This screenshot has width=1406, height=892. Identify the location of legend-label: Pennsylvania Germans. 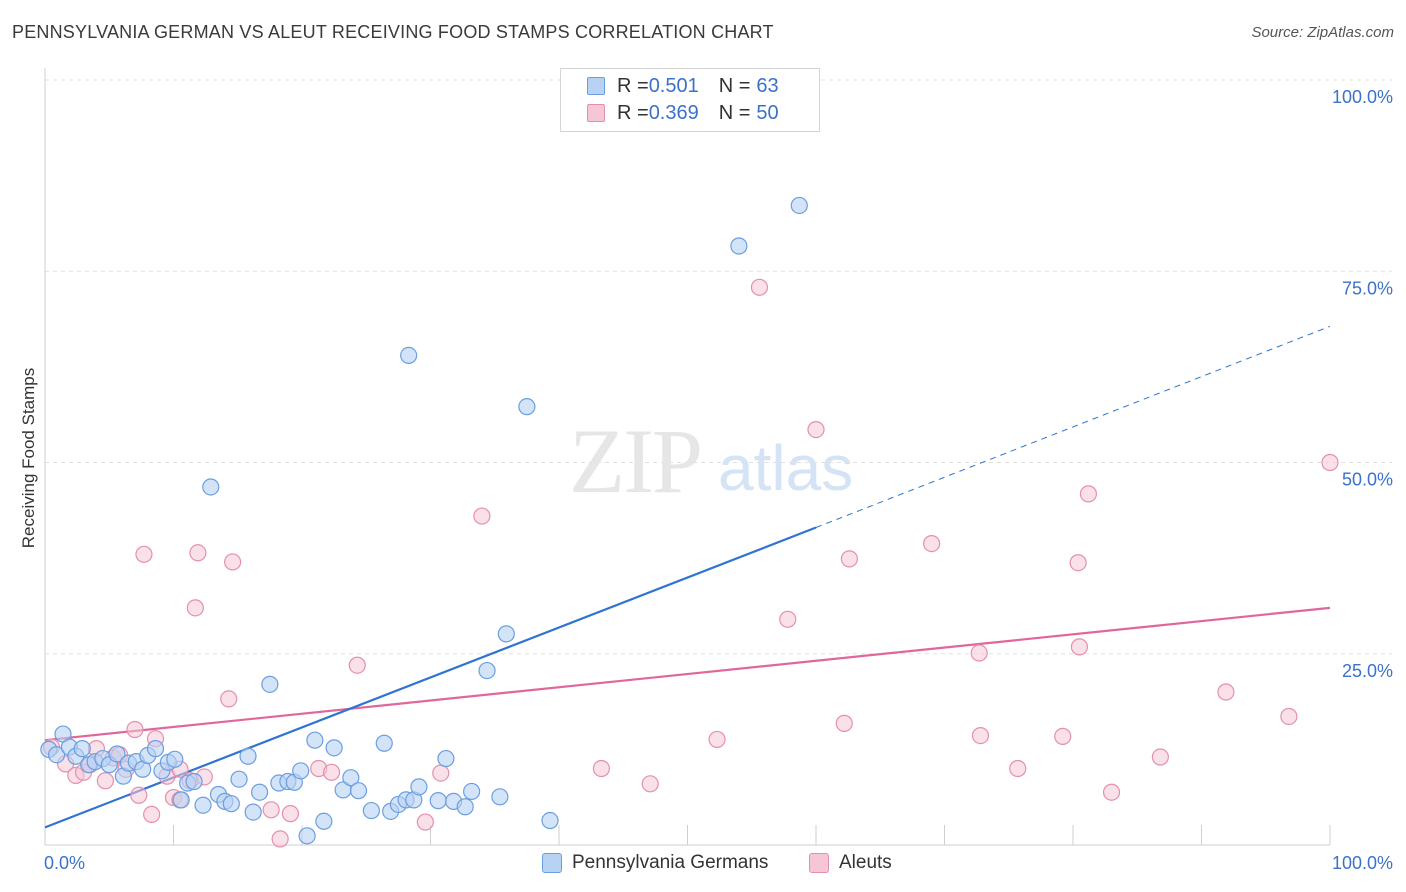
(670, 862).